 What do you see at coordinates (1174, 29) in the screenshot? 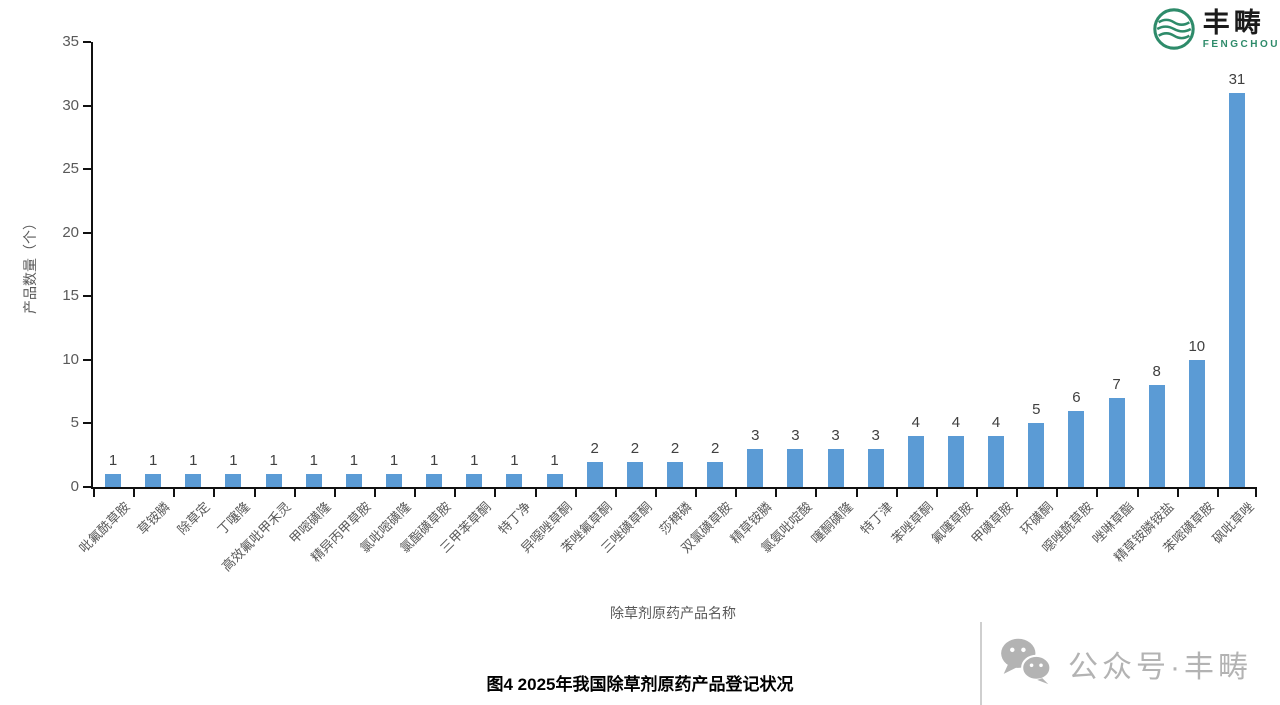
I see `fengchou-globe-icon` at bounding box center [1174, 29].